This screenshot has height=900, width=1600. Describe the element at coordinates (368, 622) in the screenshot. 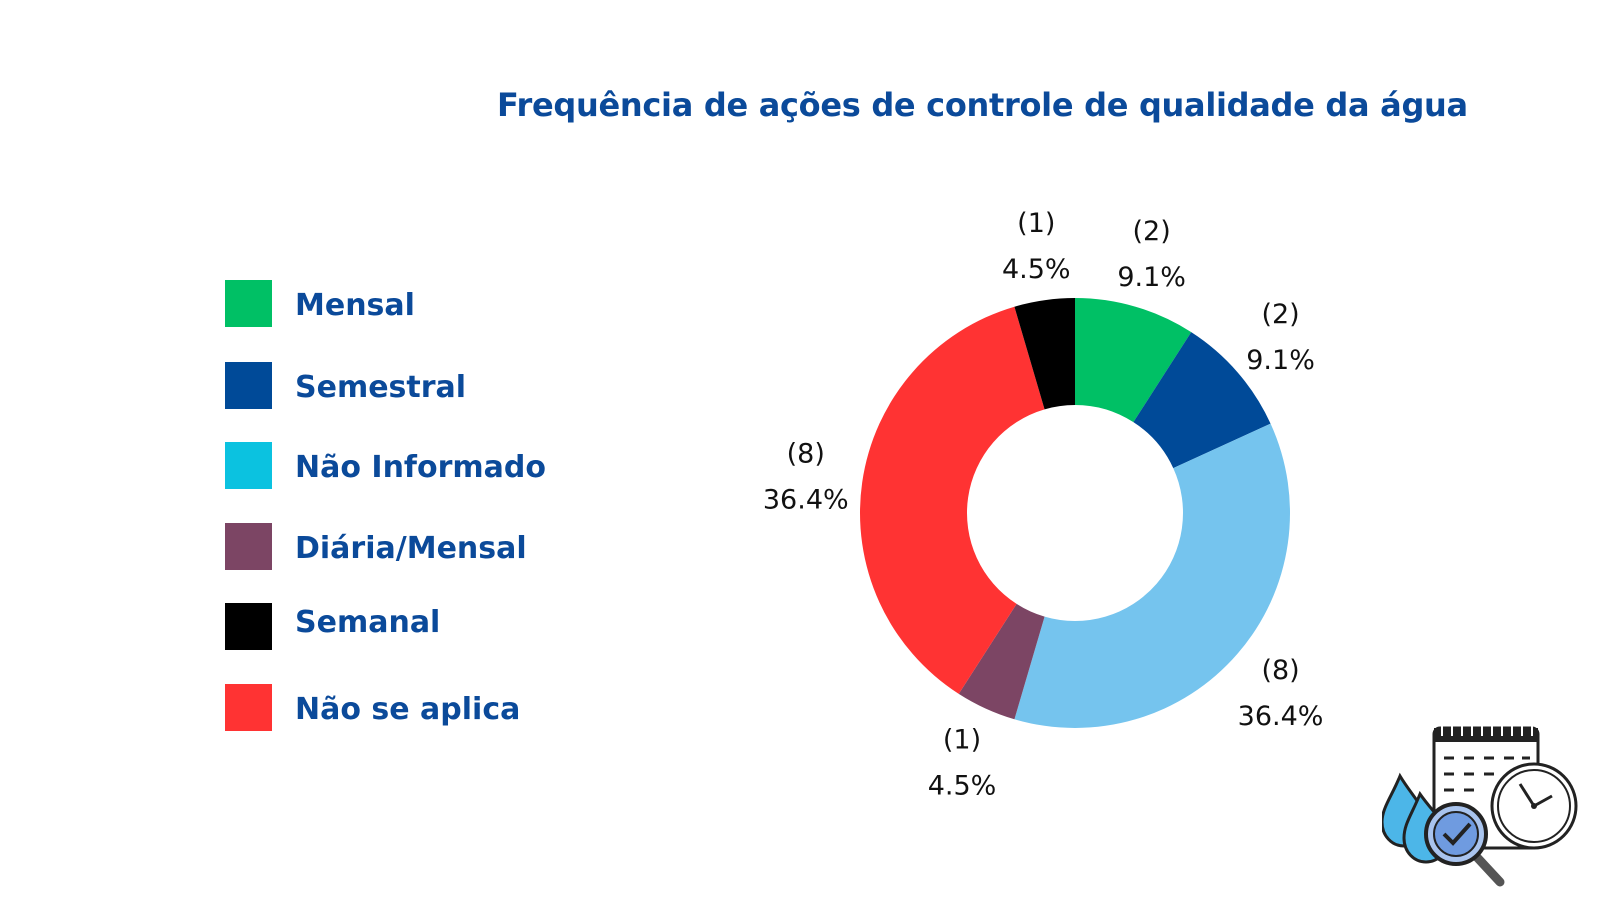

I see `legend-label: Semanal` at that location.